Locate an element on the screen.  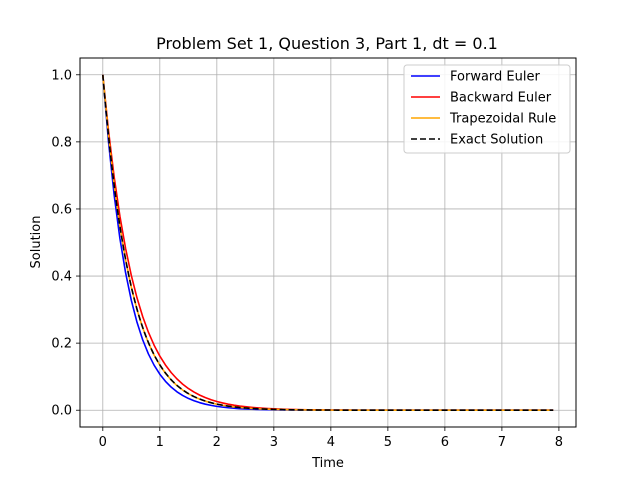
x-tick-label-6: 6 is located at coordinates (445, 442).